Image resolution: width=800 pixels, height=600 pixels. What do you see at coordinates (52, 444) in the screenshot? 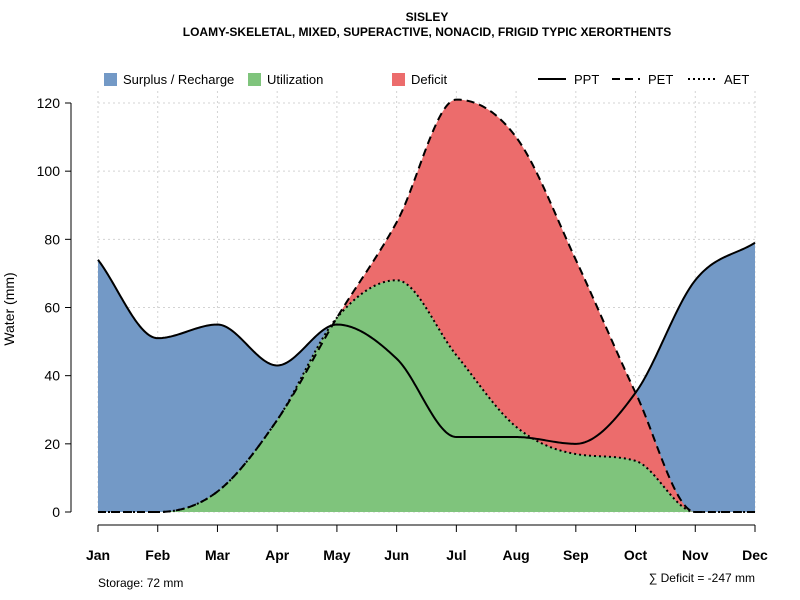
I see `y-tick-label: 20` at bounding box center [52, 444].